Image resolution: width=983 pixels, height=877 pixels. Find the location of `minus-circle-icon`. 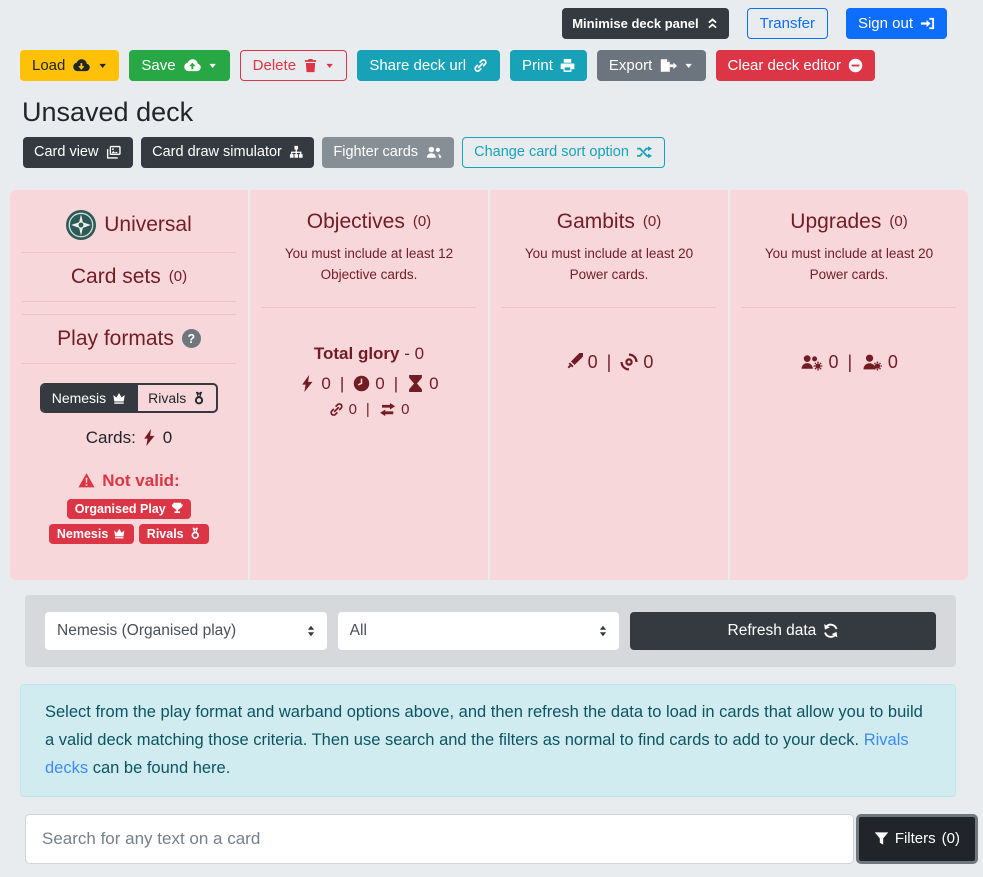

minus-circle-icon is located at coordinates (855, 65).